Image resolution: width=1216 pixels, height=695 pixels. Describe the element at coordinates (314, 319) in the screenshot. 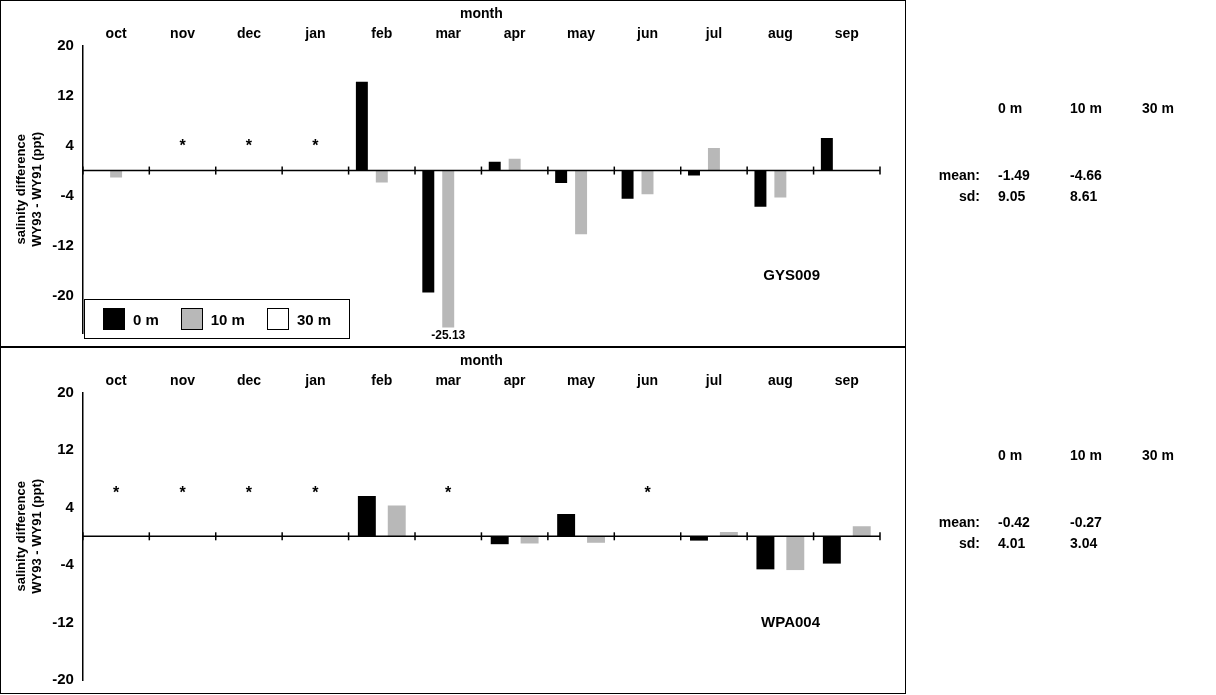

I see `legend-label: 30 m` at that location.